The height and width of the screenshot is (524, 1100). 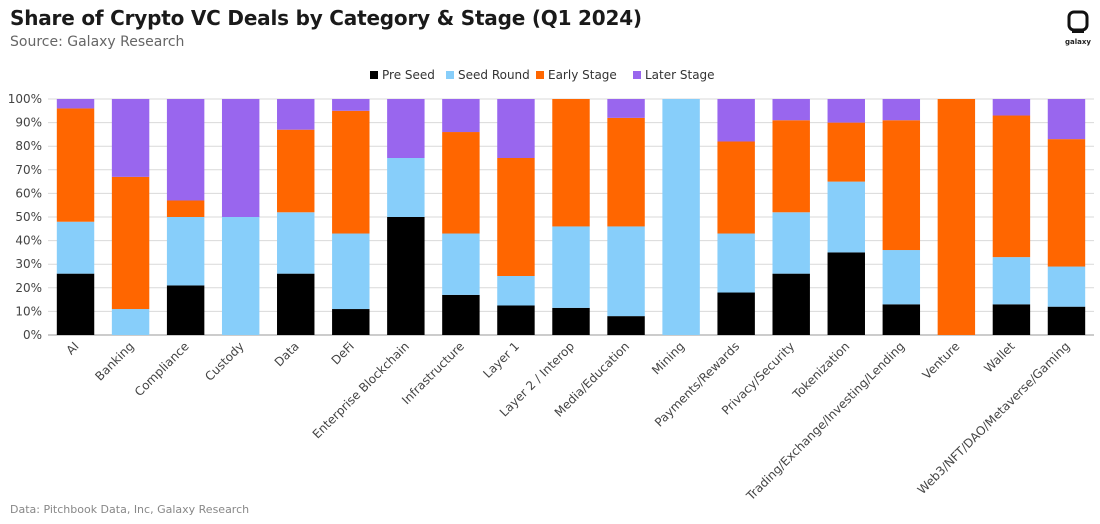 I want to click on x-tick-label: Mining, so click(x=668, y=358).